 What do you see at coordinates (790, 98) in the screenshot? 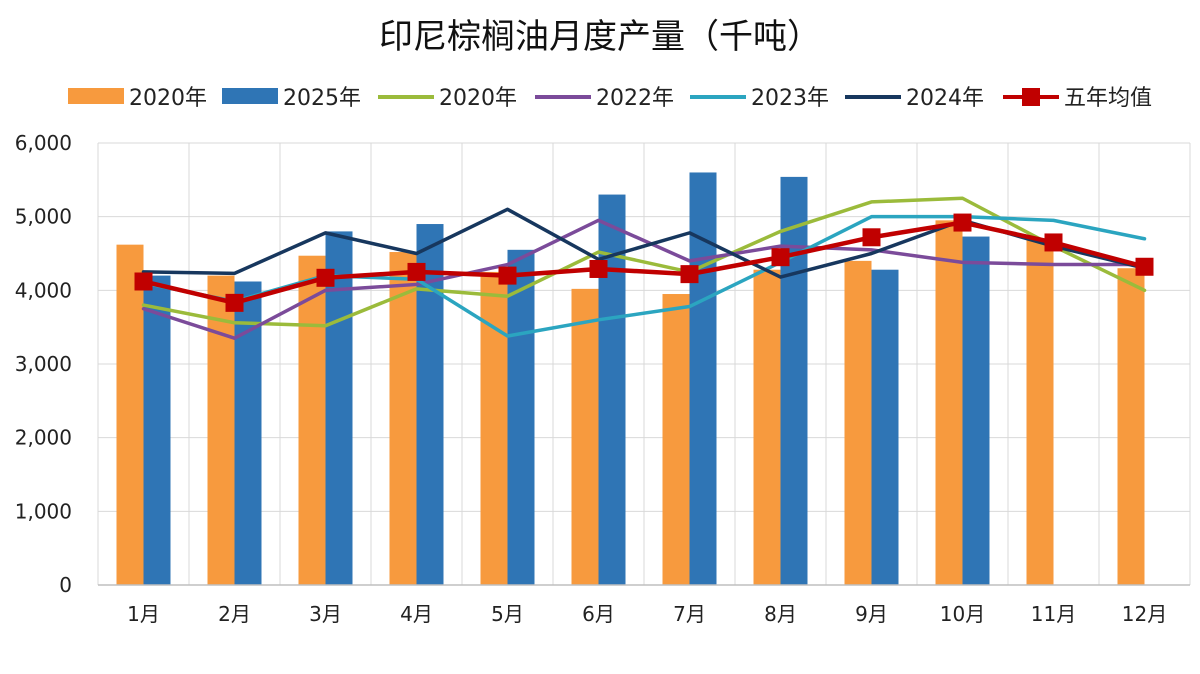
I see `legend-label: 2023年` at bounding box center [790, 98].